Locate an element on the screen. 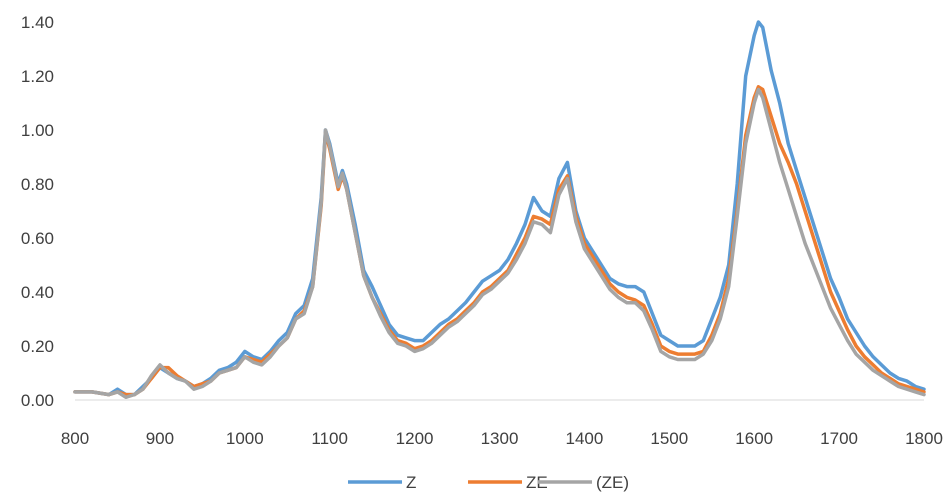 This screenshot has width=951, height=492. y-tick-label: 1.20 is located at coordinates (37, 76).